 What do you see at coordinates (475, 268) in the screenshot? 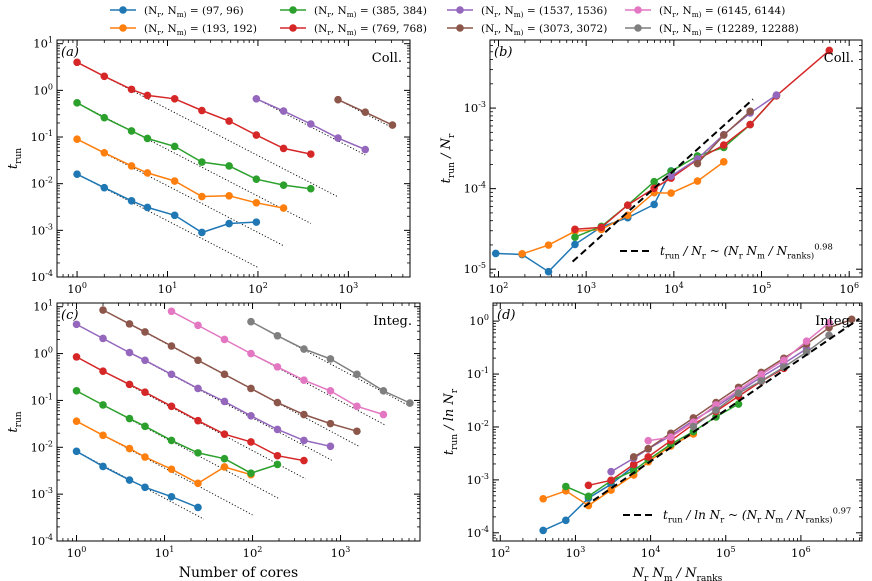
I see `y-tick-label: 10⁻⁵` at bounding box center [475, 268].